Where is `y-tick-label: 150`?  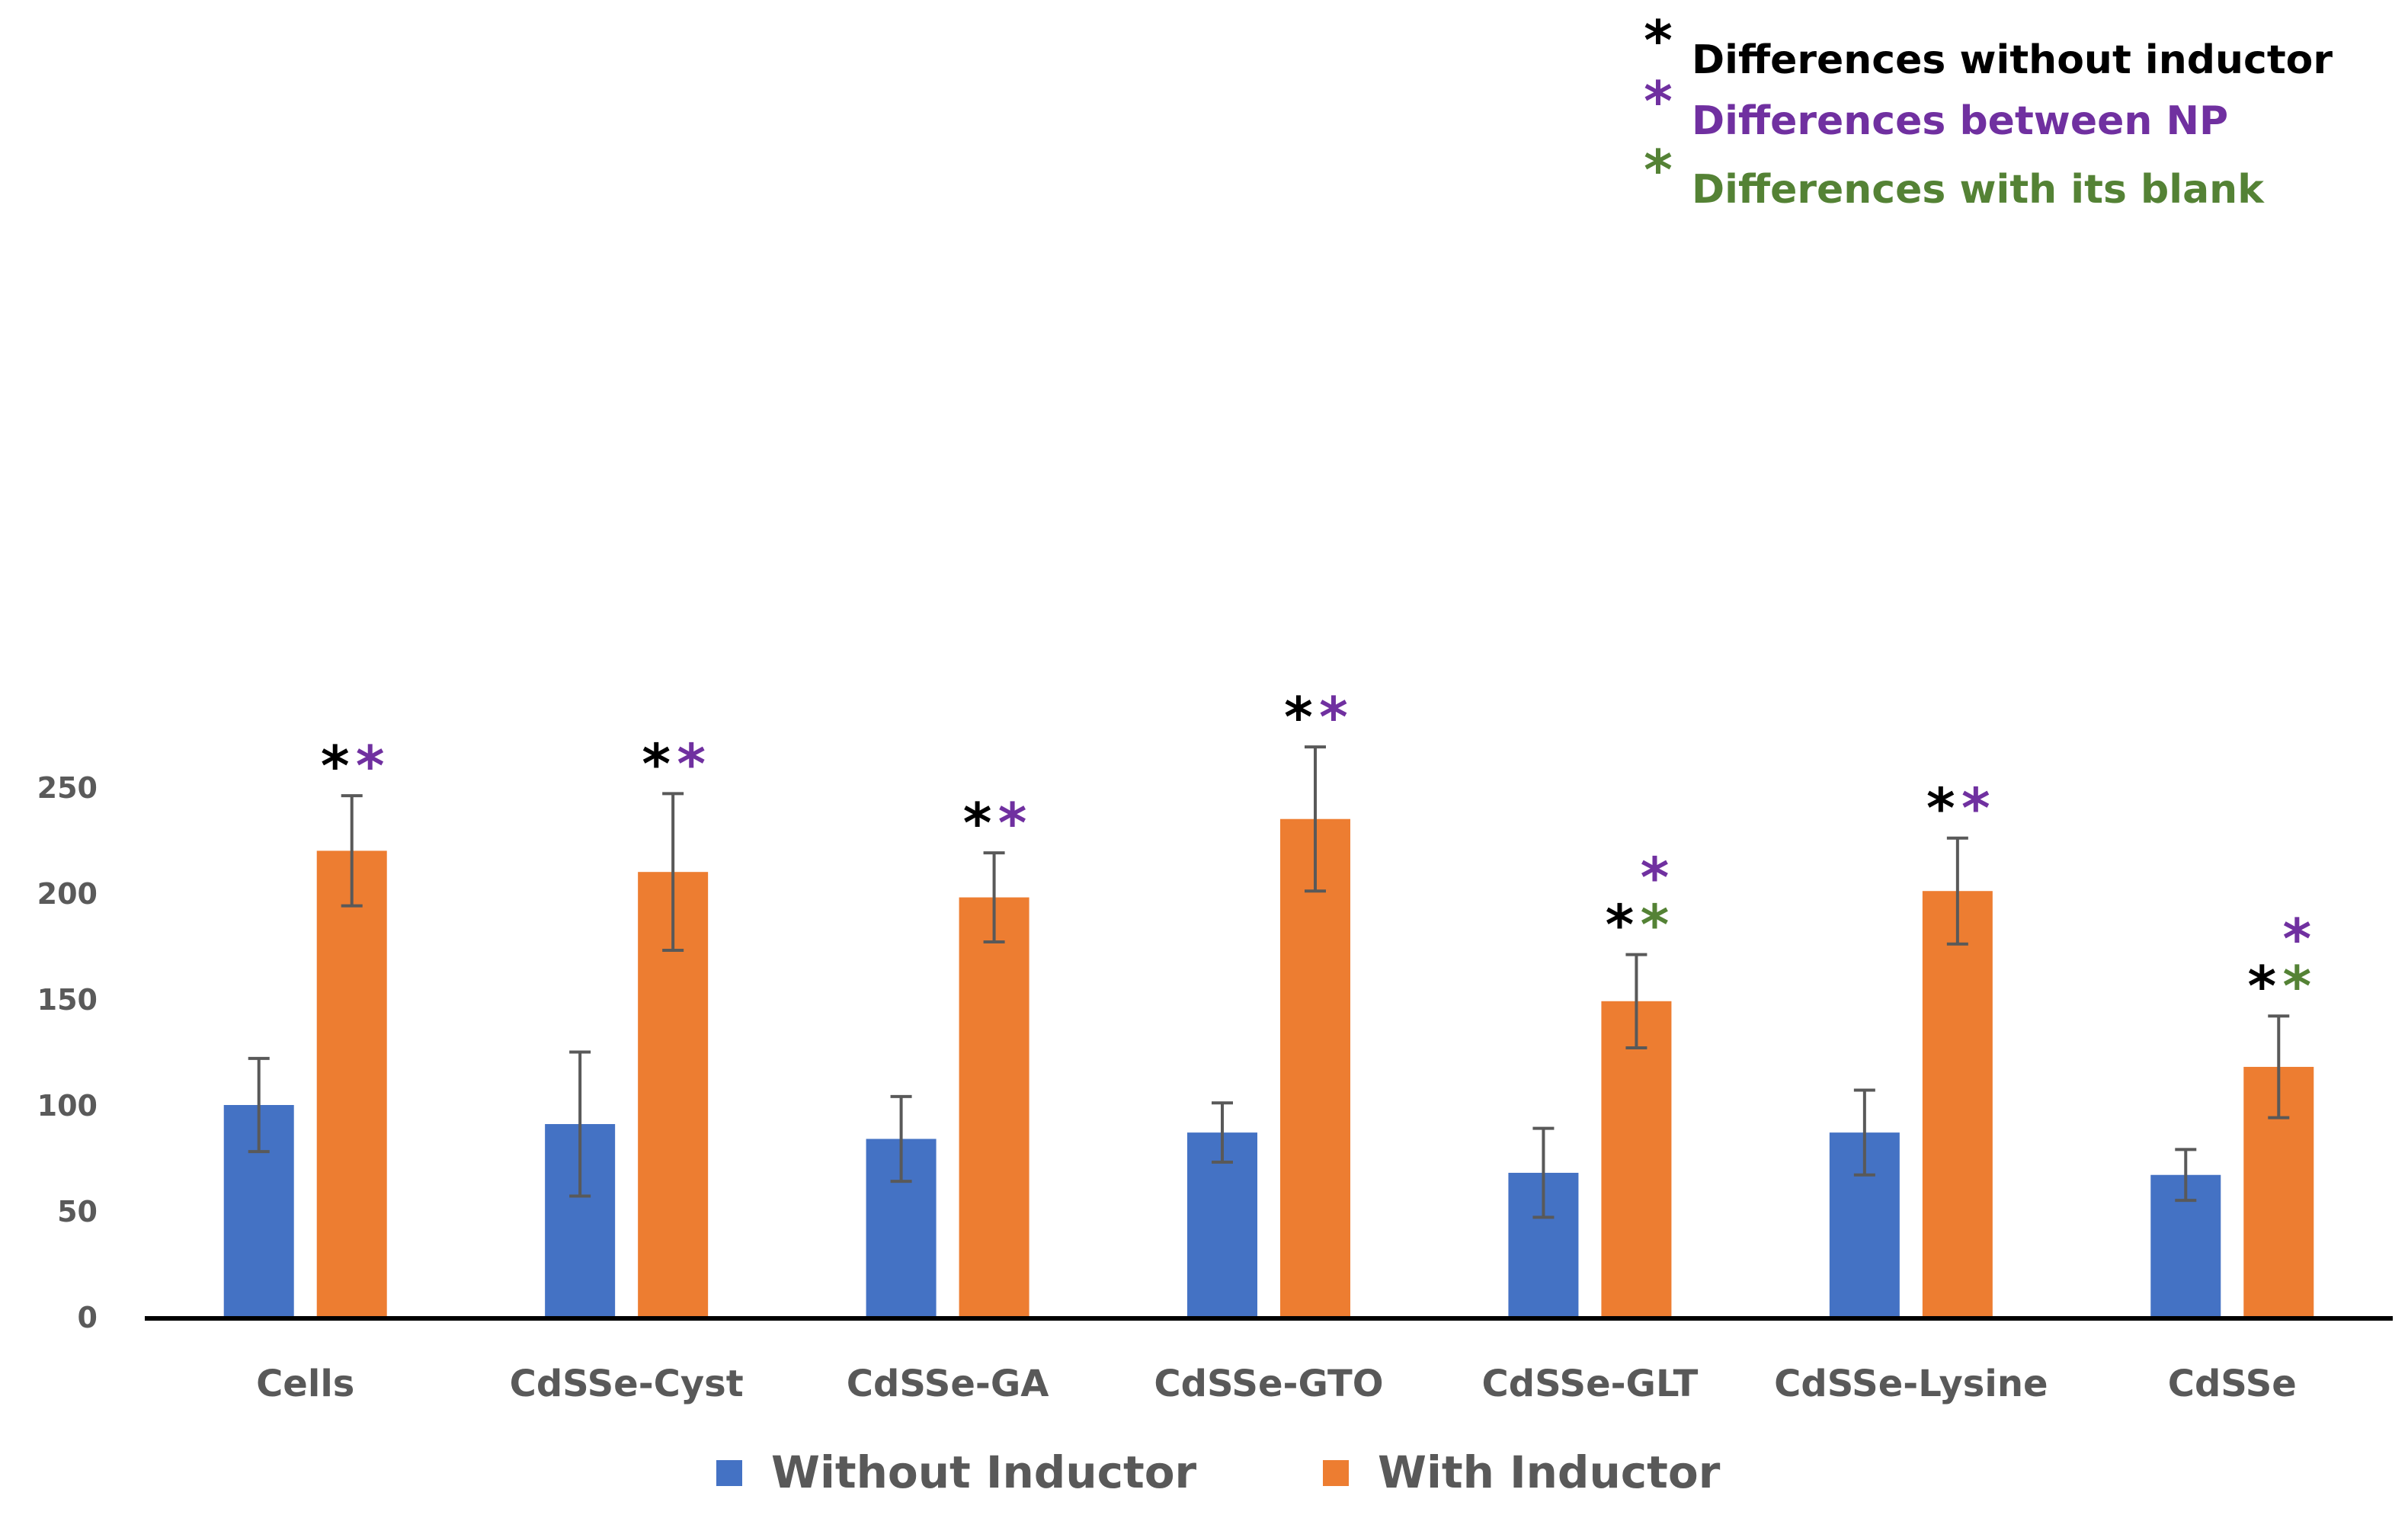 y-tick-label: 150 is located at coordinates (67, 1000).